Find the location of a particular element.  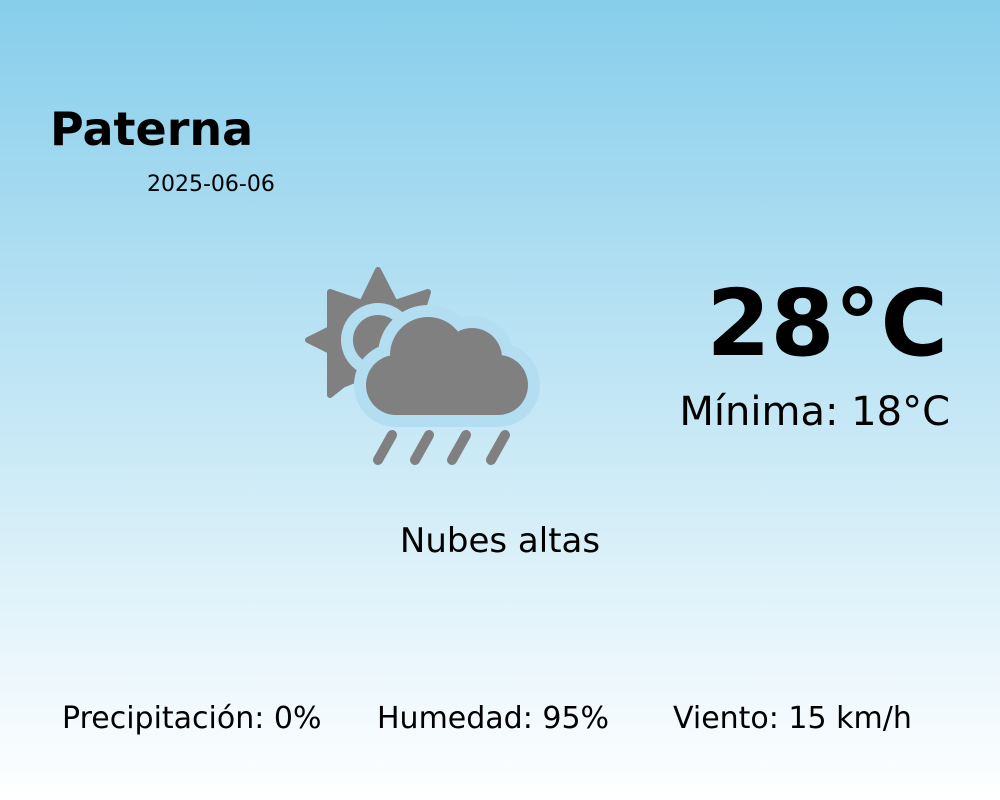

precipitation-stat: Precipitación: 0% is located at coordinates (192, 718).